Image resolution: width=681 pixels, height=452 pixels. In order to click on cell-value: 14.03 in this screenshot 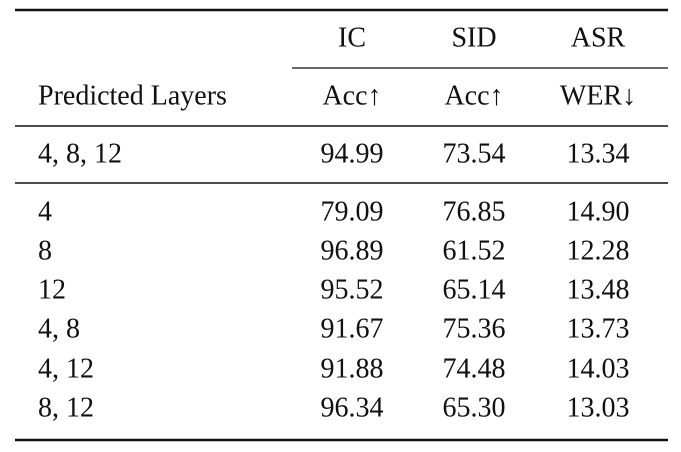, I will do `click(598, 368)`.